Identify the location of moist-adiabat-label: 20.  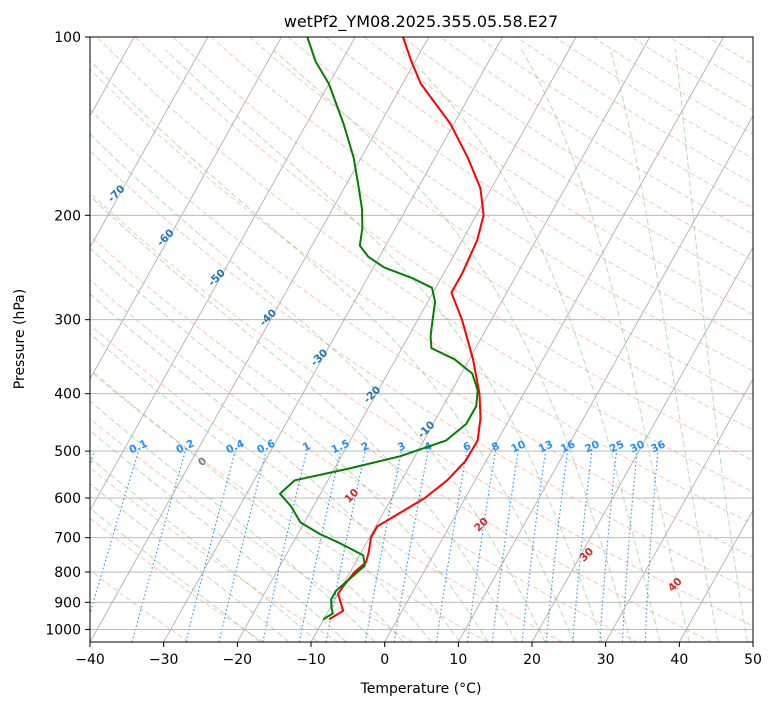
(481, 524).